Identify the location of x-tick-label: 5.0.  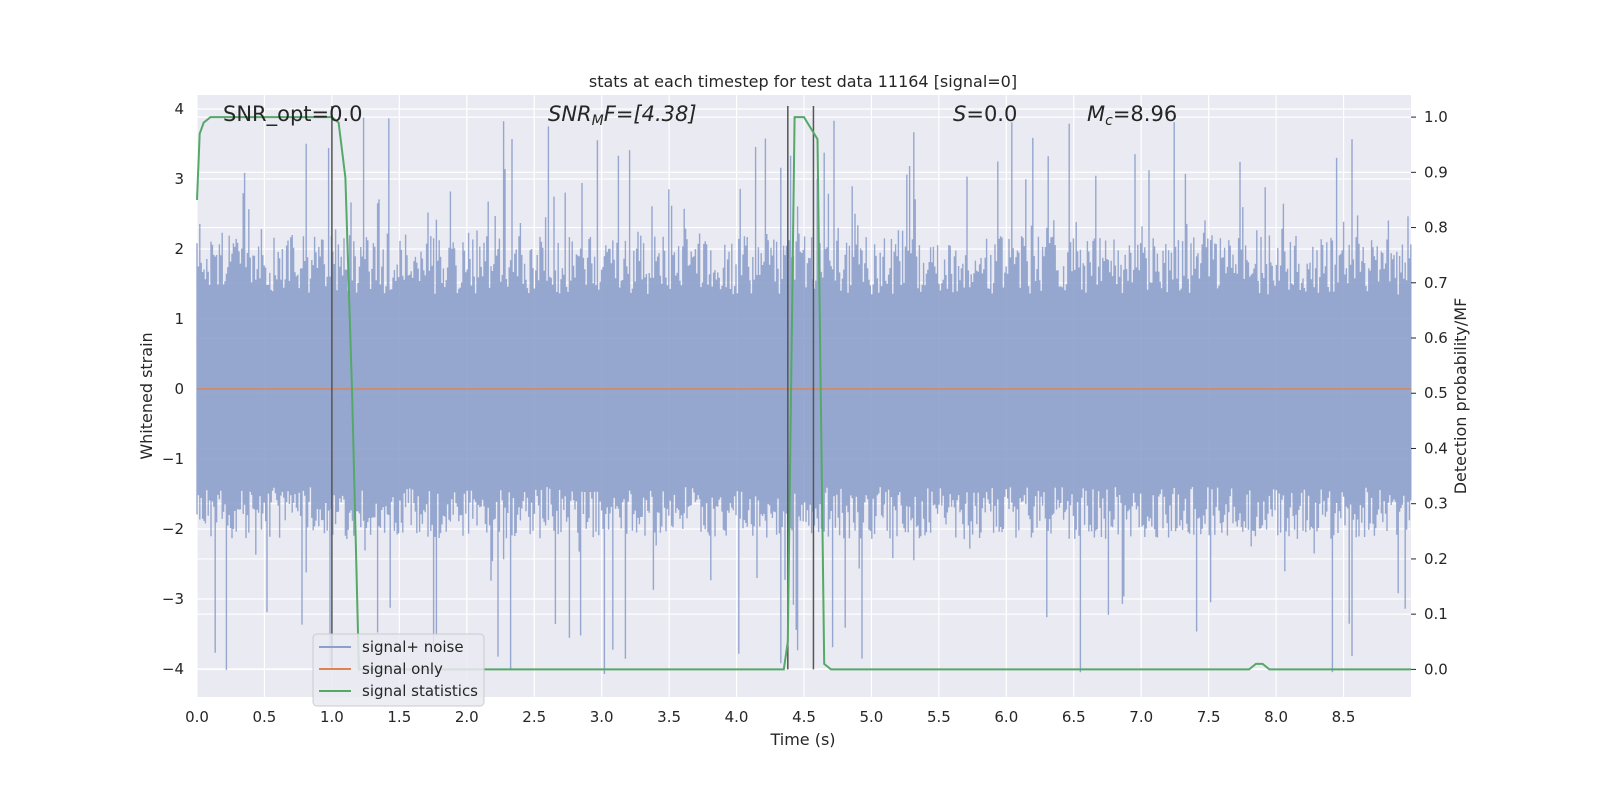
(872, 717).